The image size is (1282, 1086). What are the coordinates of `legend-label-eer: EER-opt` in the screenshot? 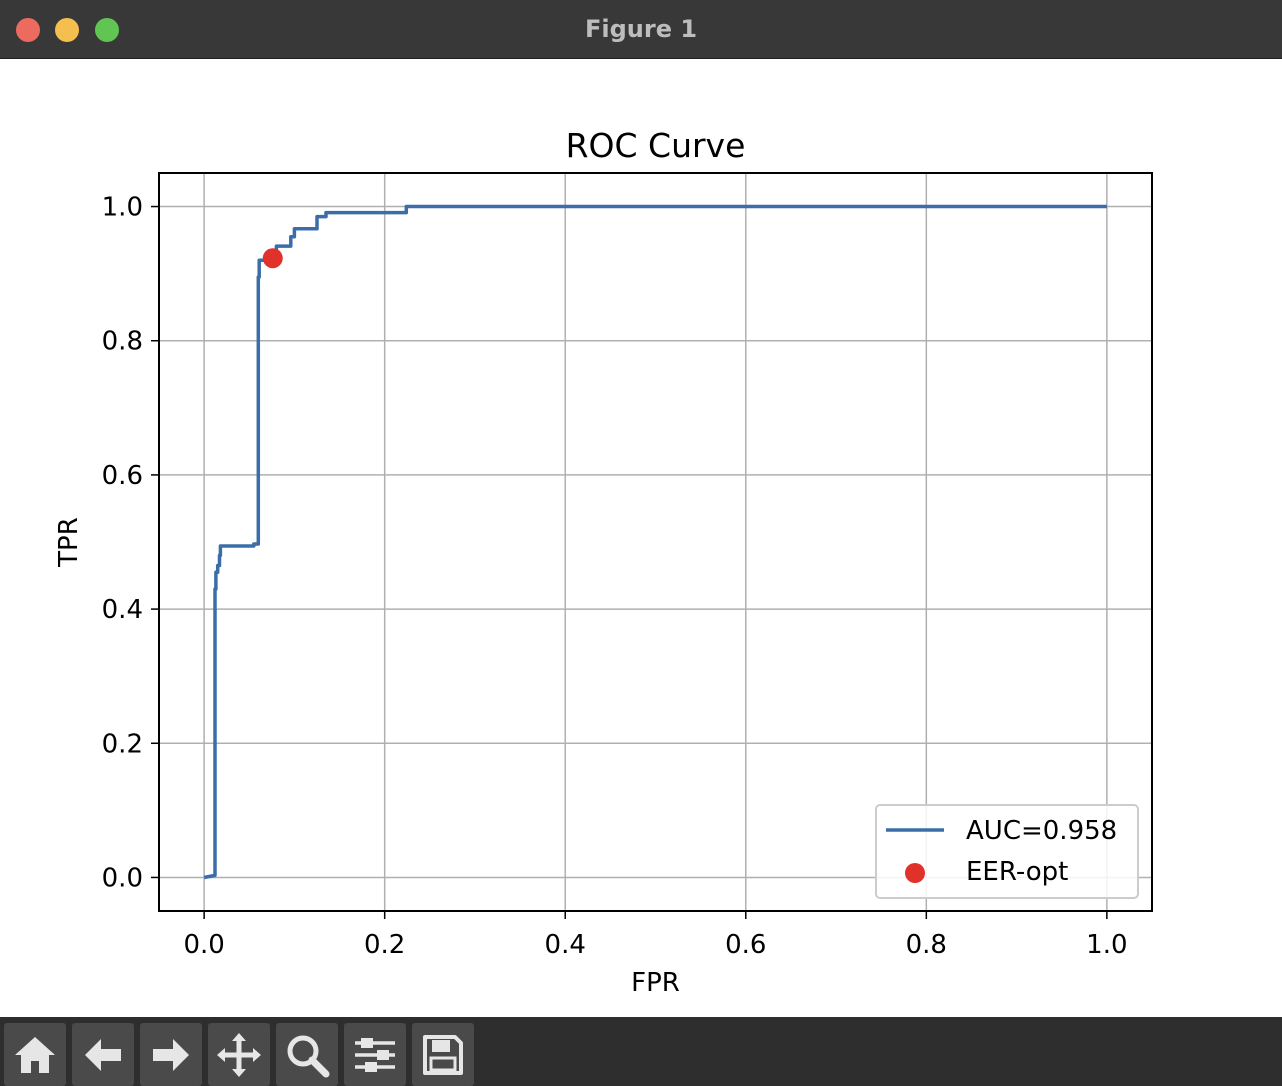 It's located at (1017, 872).